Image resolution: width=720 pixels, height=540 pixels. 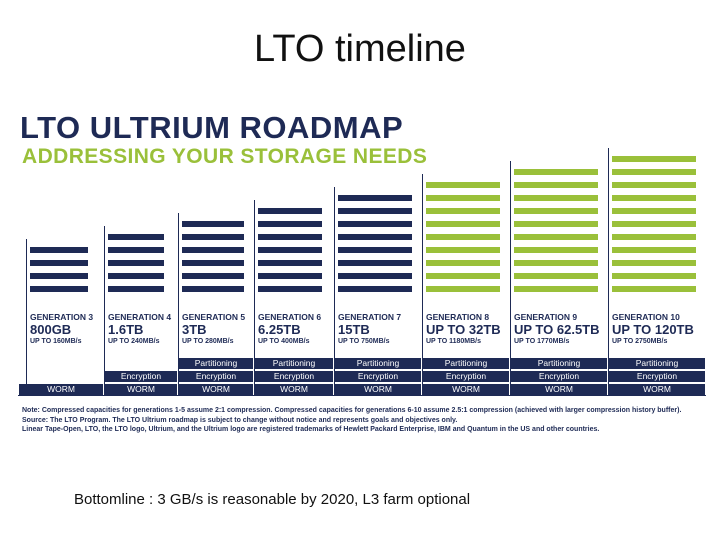 I want to click on generation-label: GENERATION 8, so click(x=458, y=317).